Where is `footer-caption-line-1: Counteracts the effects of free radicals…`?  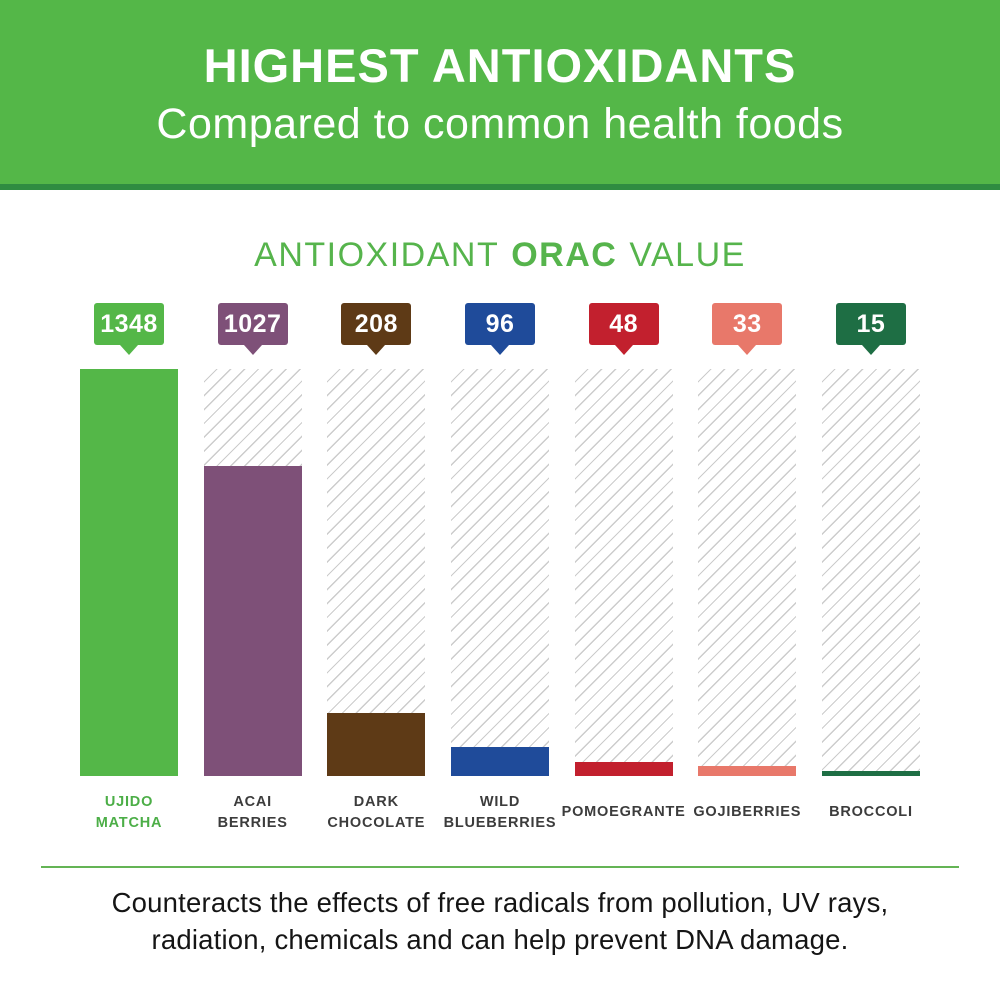 footer-caption-line-1: Counteracts the effects of free radicals… is located at coordinates (500, 902).